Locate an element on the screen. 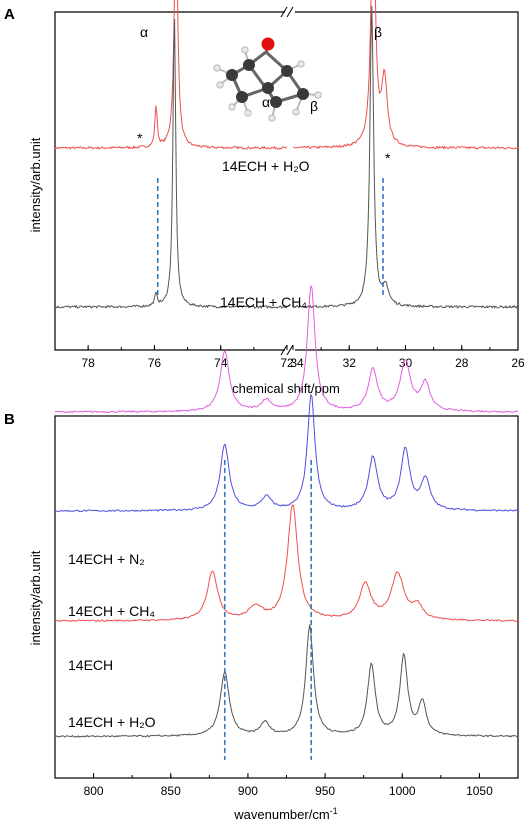 The image size is (529, 832). panel-b-tick-label-3: 950 is located at coordinates (325, 791).